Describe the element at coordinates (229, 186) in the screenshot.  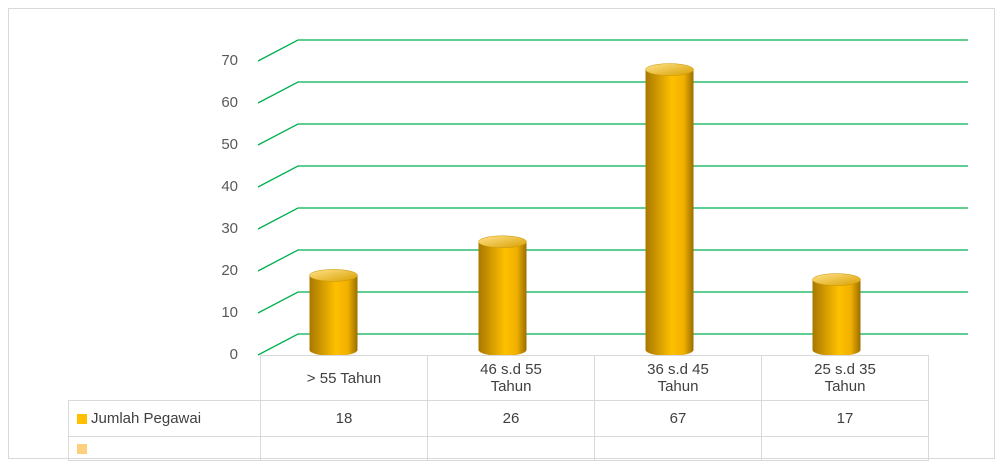
I see `y-tick-label: 40` at that location.